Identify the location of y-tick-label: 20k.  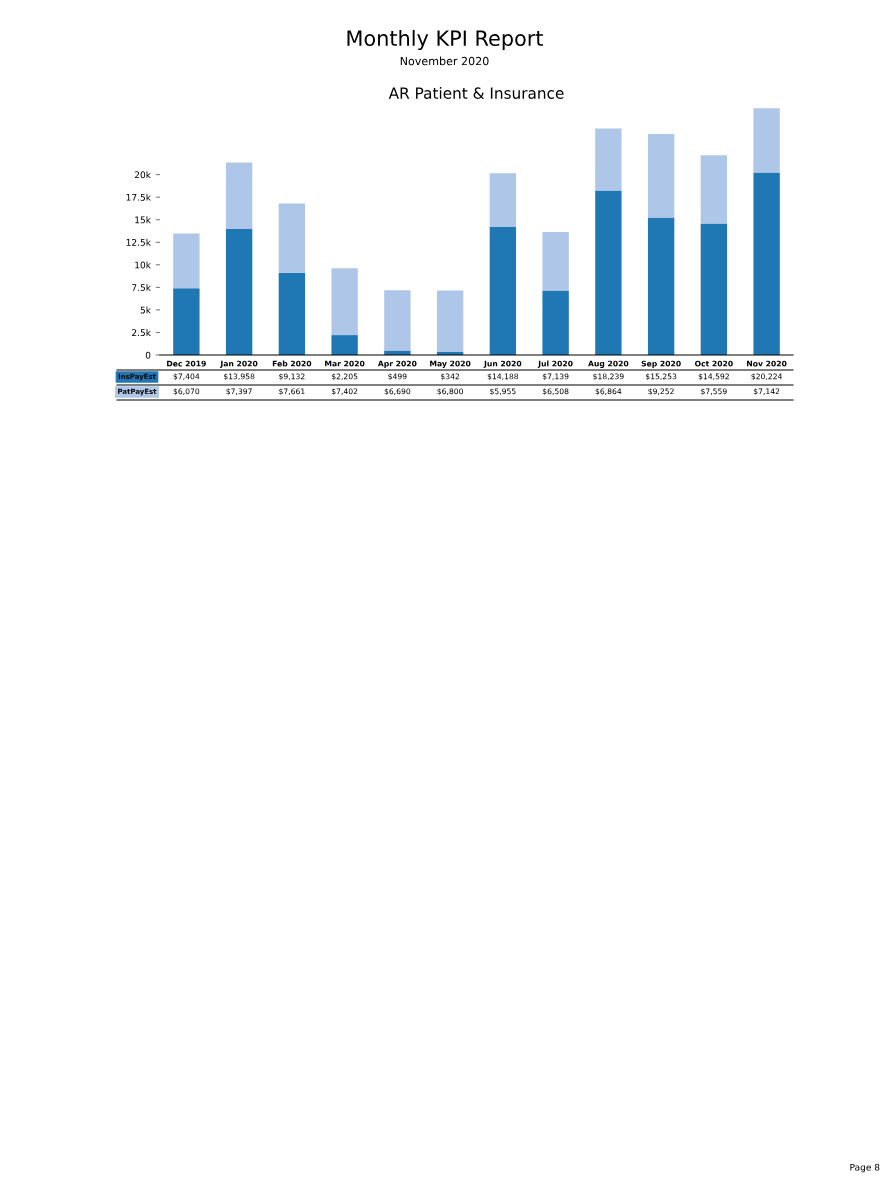
(142, 175).